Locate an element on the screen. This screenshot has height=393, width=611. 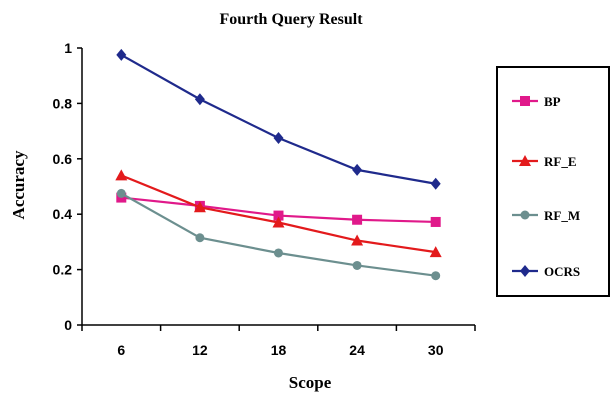
y-tick-label: 1 is located at coordinates (68, 48).